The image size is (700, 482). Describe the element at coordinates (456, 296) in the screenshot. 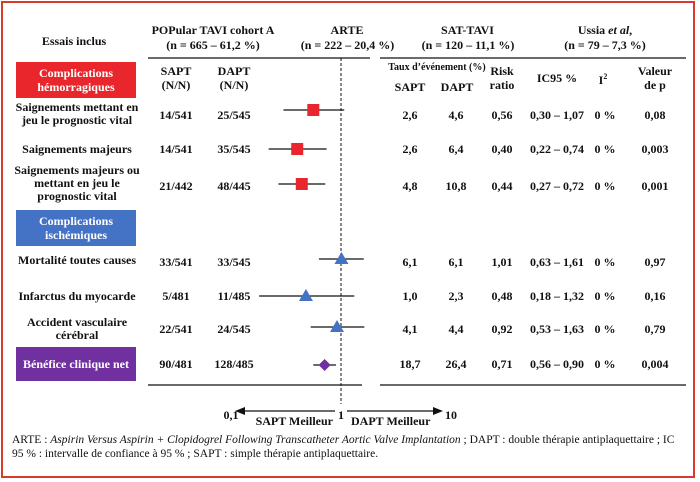

I see `cell-dapt-rate: 2,3` at that location.